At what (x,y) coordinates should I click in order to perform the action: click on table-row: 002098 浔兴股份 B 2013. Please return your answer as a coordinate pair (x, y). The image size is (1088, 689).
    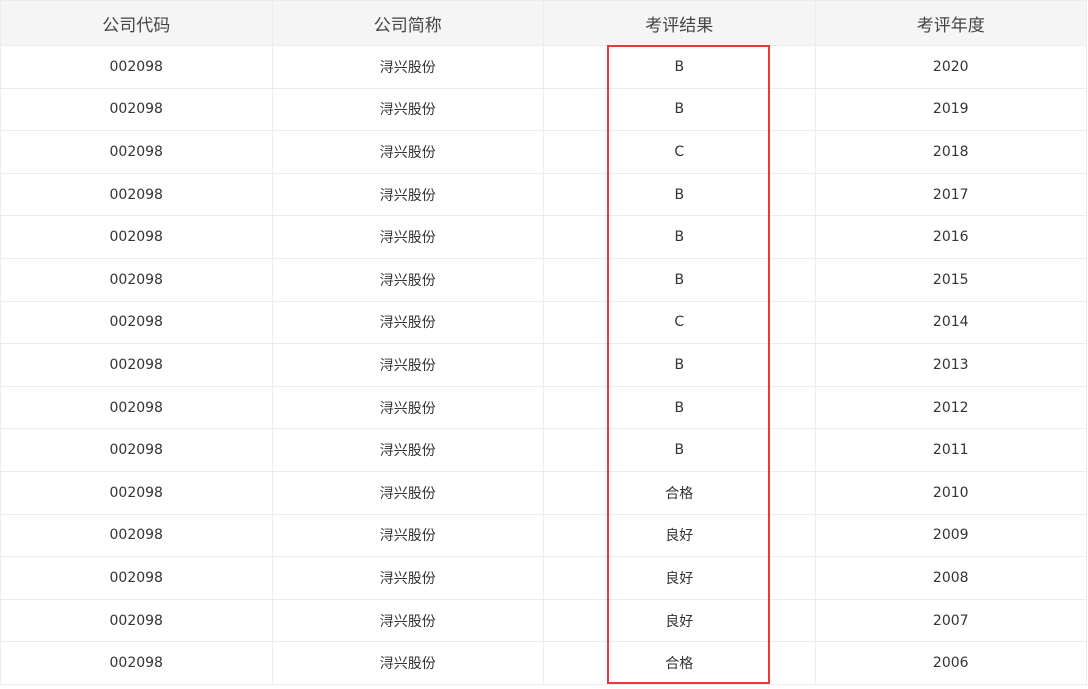
    Looking at the image, I should click on (543, 365).